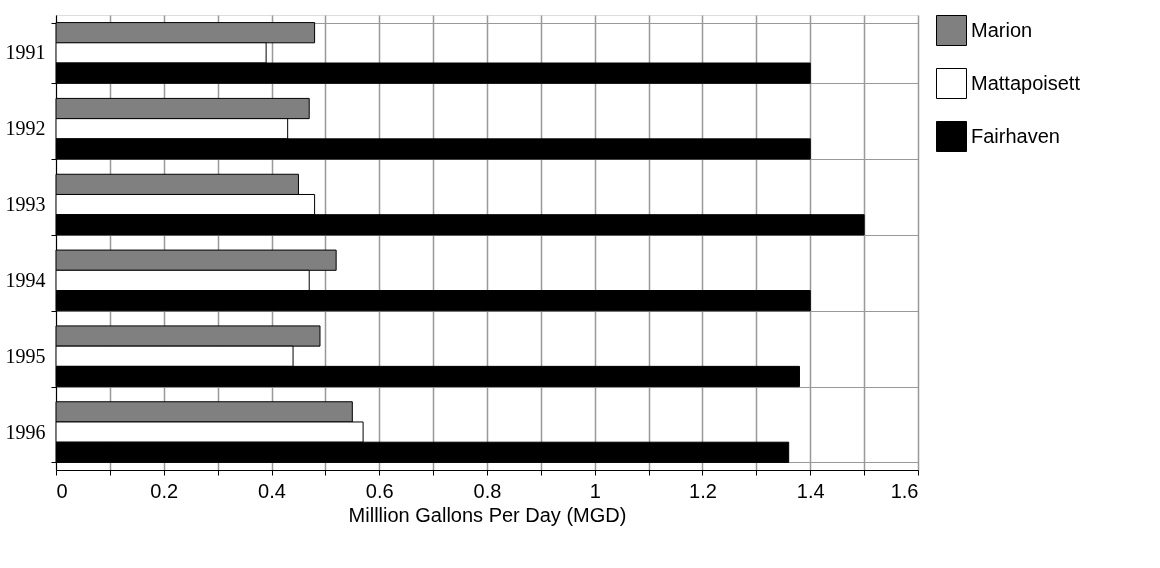 Image resolution: width=1160 pixels, height=568 pixels. What do you see at coordinates (703, 490) in the screenshot?
I see `x-tick-label: 1.2` at bounding box center [703, 490].